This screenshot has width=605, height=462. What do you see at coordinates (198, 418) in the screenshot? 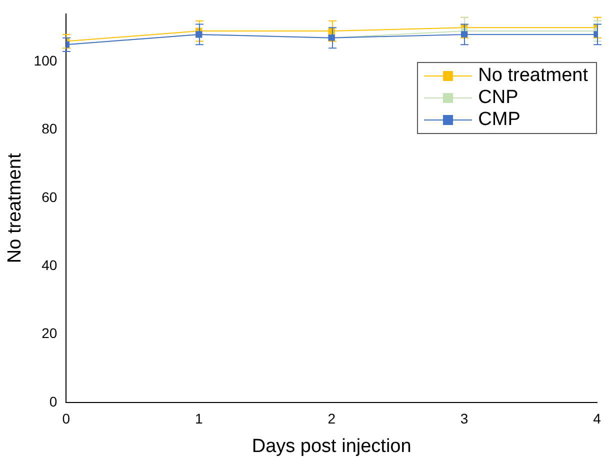
I see `x-tick-label: 1` at bounding box center [198, 418].